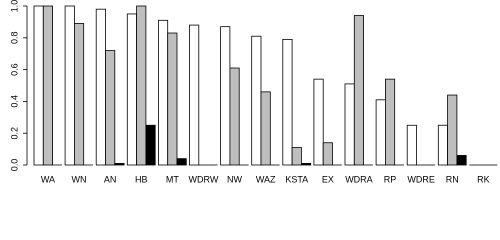 This screenshot has width=500, height=240. I want to click on x-tick-label: RK, so click(483, 179).